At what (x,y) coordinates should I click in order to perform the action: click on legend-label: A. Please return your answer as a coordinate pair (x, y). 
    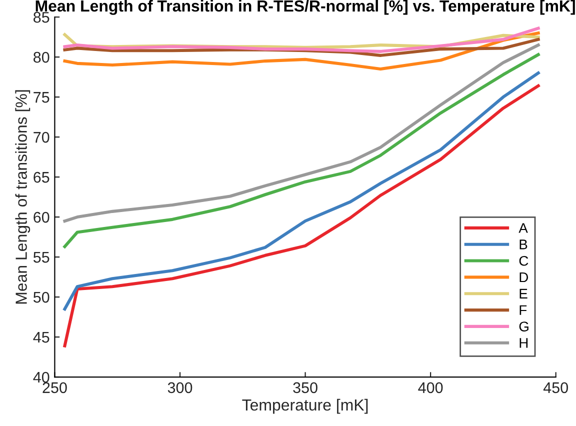
    Looking at the image, I should click on (523, 228).